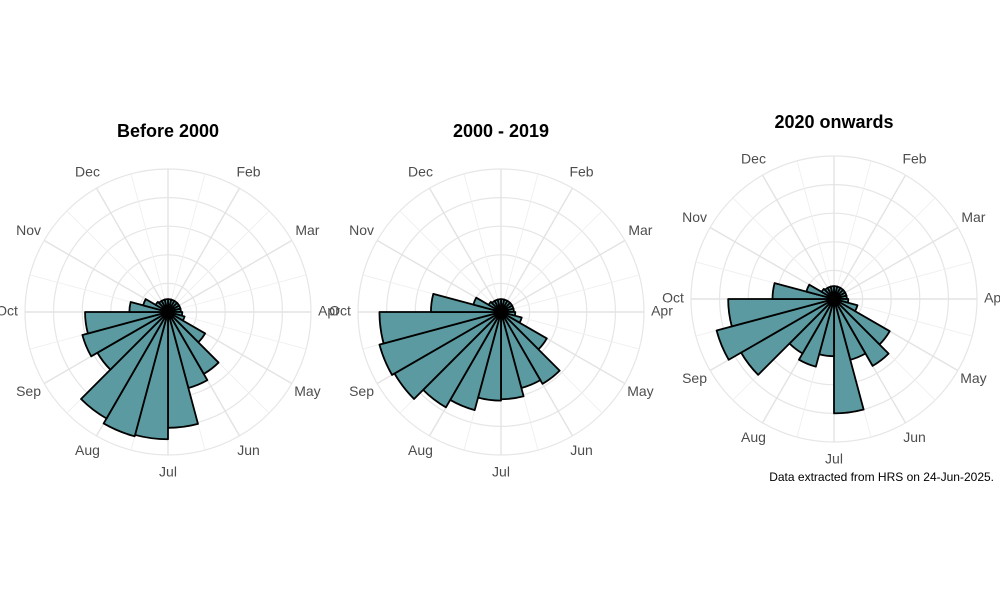  I want to click on data-source-caption: Data extracted from HRS on 24-Jun-2025., so click(881, 477).